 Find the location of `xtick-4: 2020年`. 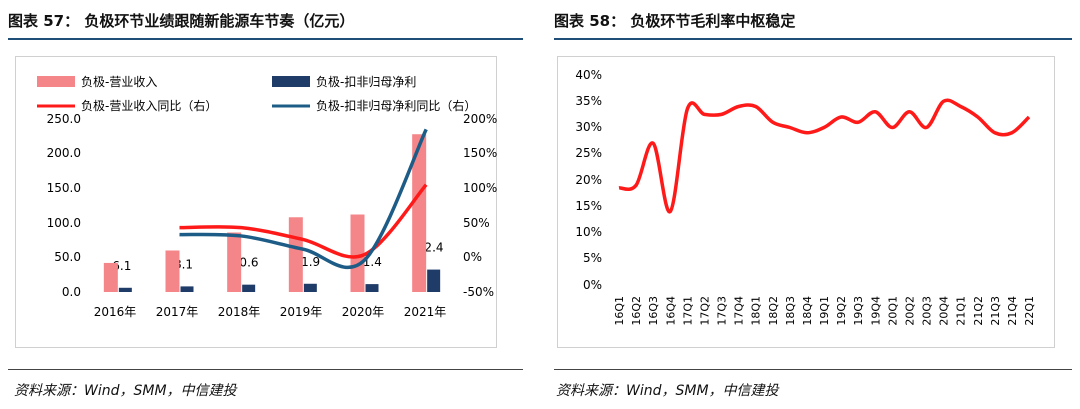

xtick-4: 2020年 is located at coordinates (363, 312).